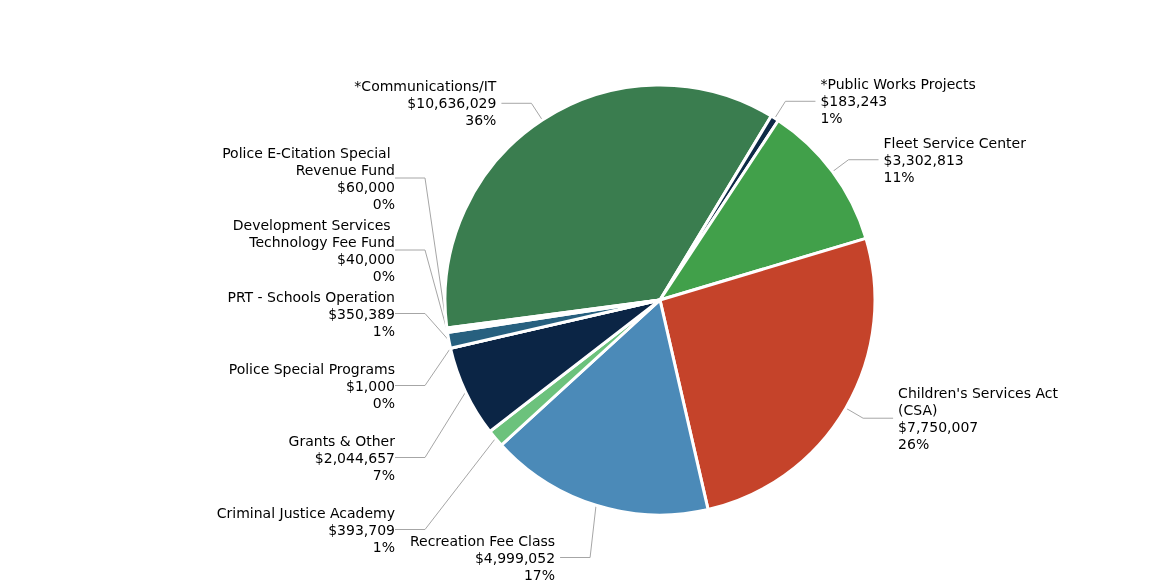  I want to click on data-label: $60,000 0%, so click(366, 195).